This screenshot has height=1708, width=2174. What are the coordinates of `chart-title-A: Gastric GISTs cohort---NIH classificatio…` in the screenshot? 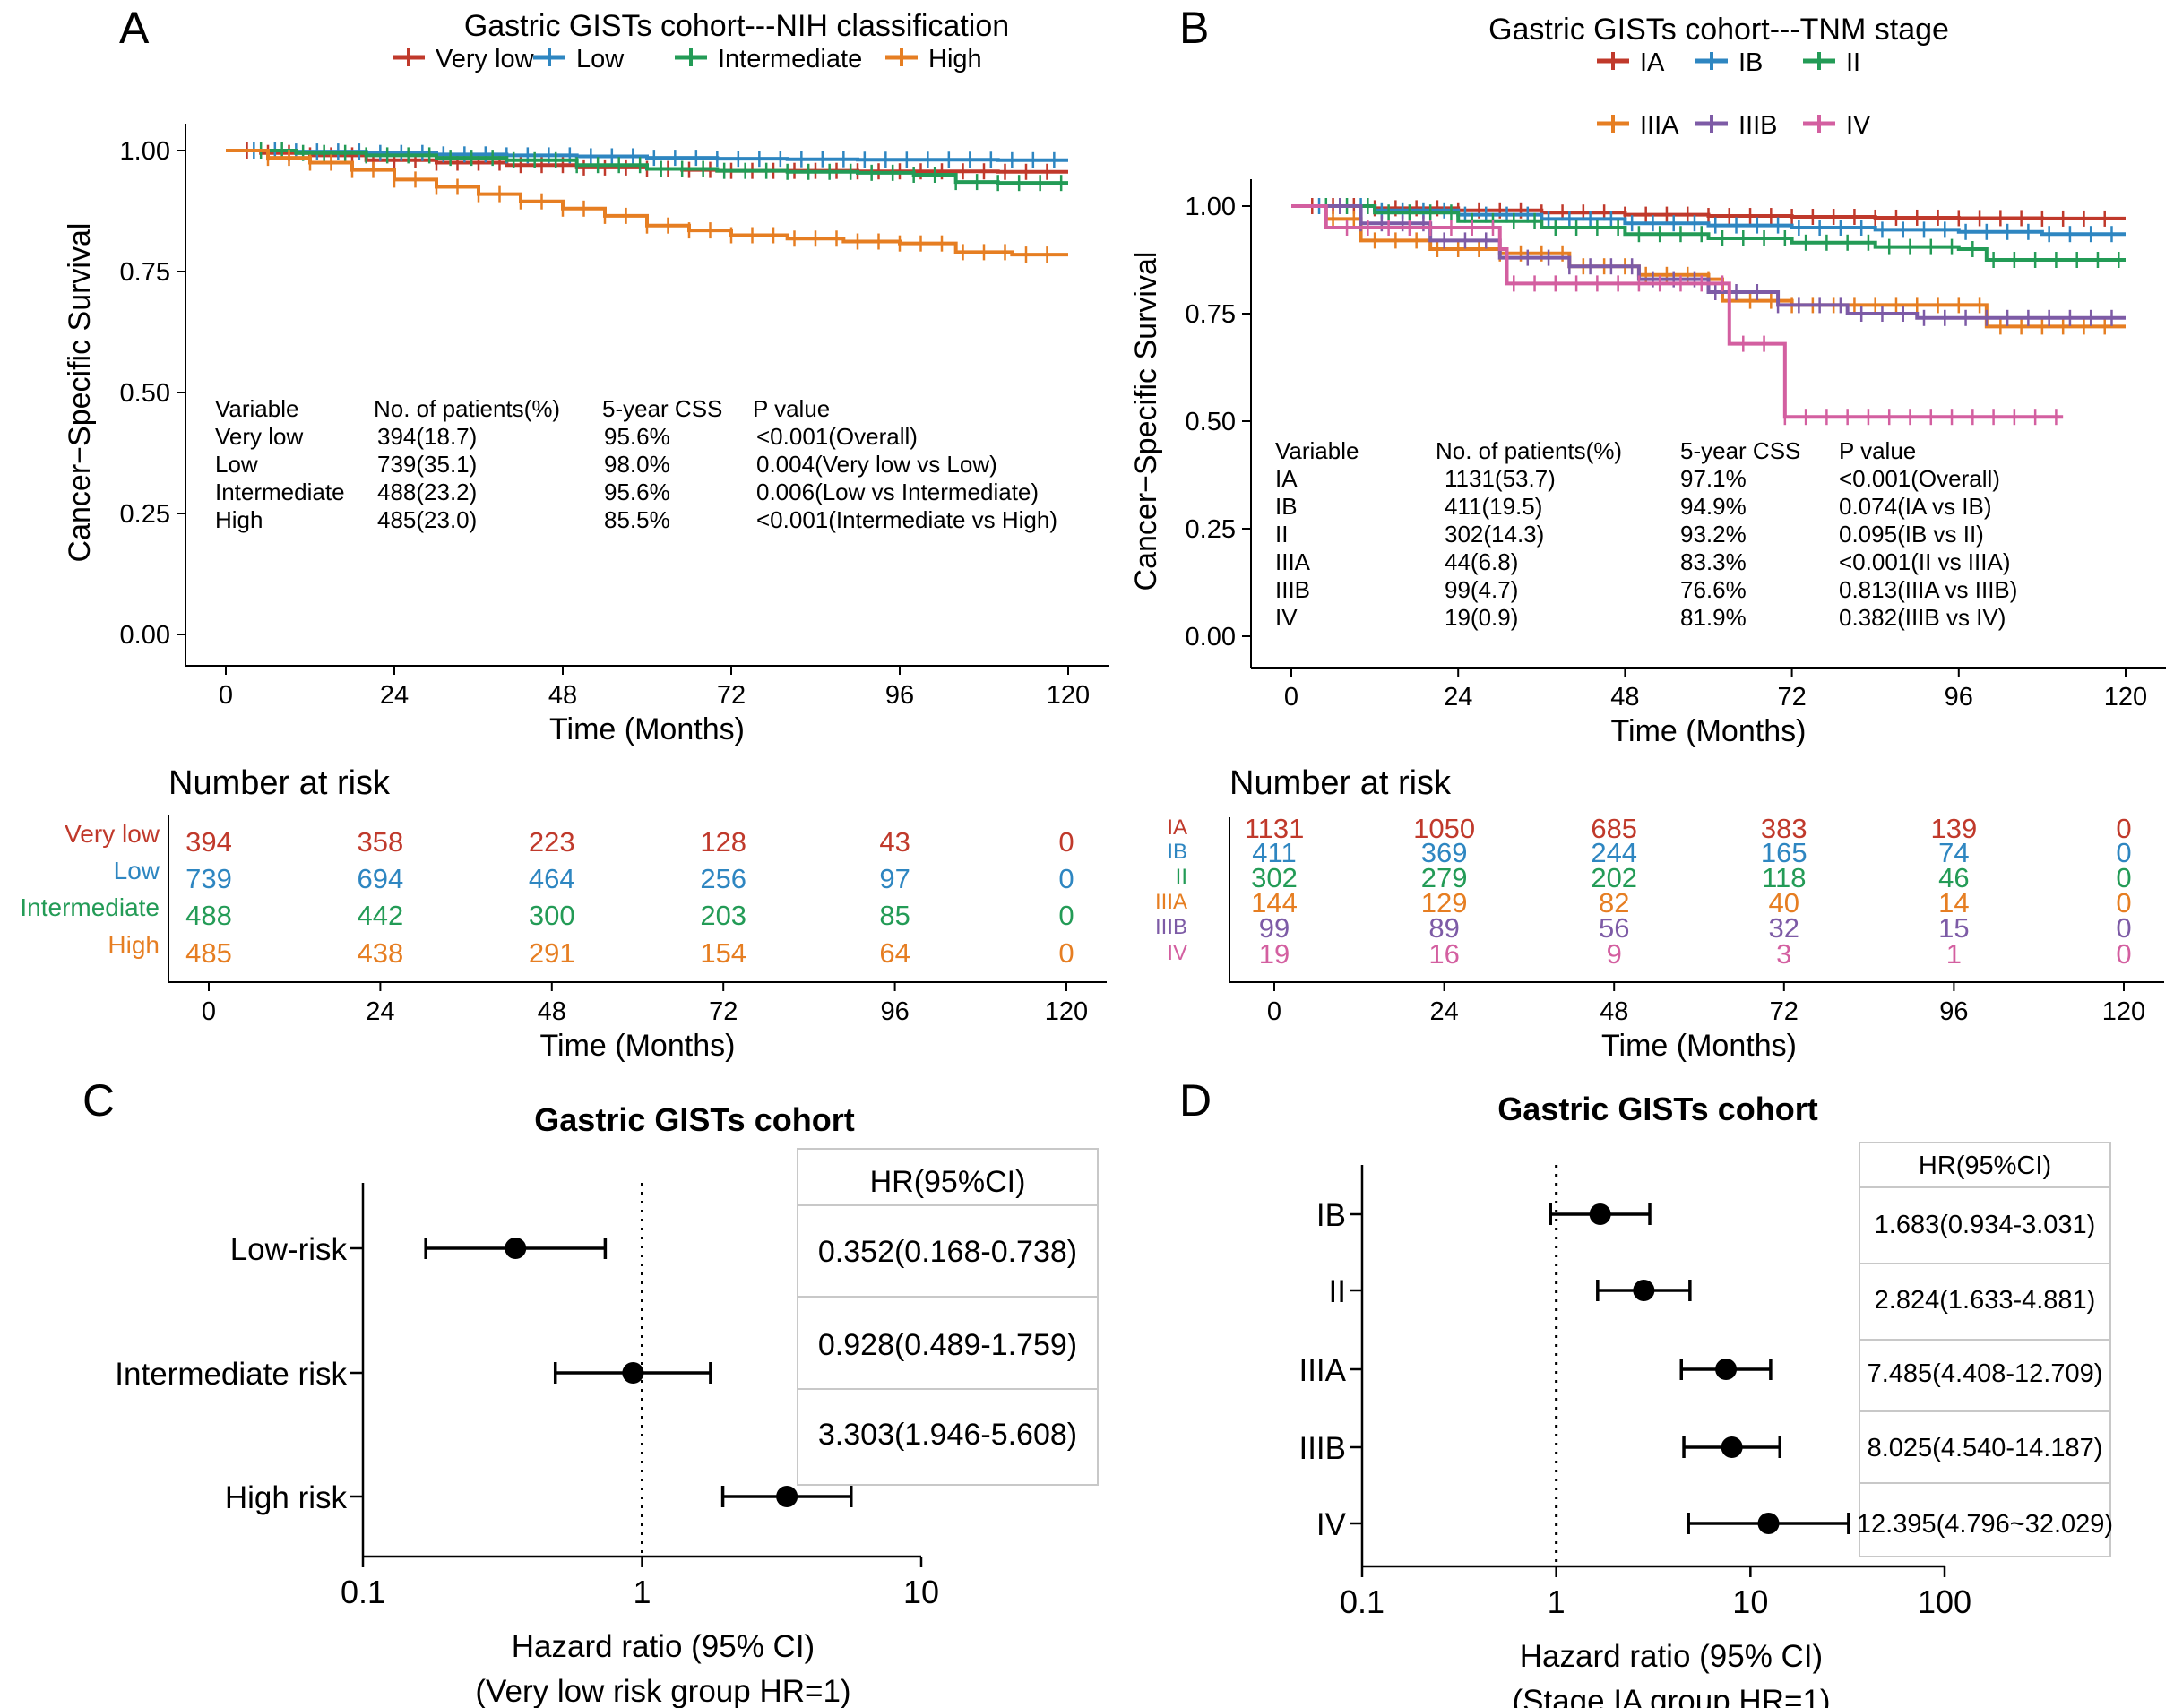 It's located at (736, 26).